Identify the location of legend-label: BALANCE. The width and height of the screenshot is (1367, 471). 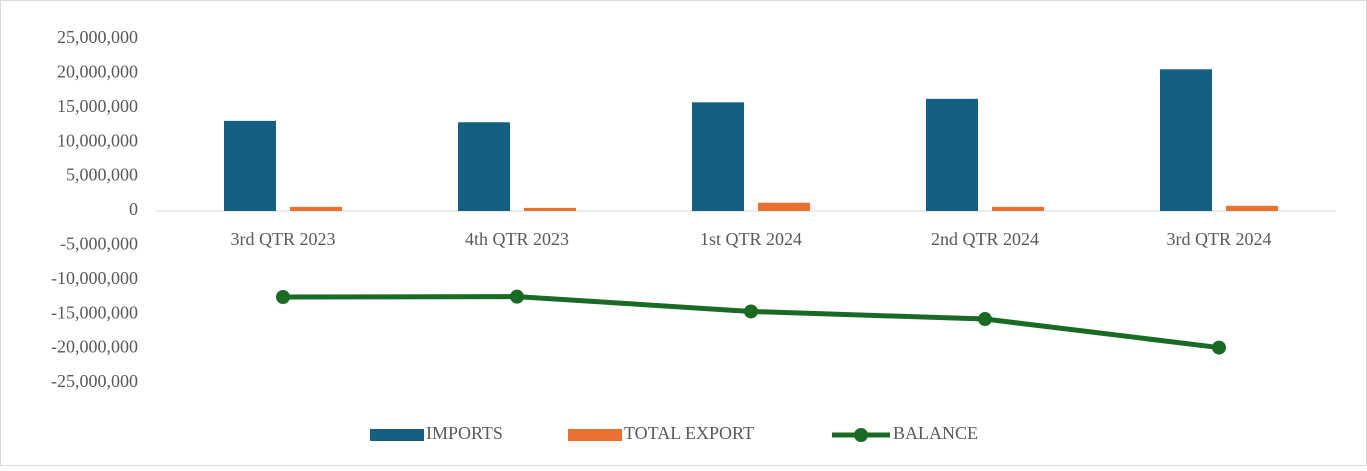
(935, 433).